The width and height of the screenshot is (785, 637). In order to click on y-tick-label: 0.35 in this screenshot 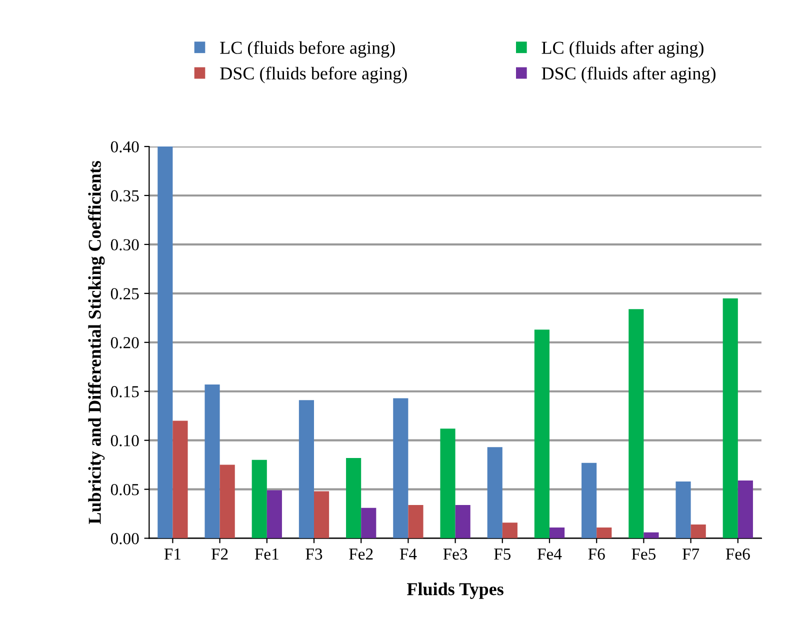, I will do `click(124, 196)`.